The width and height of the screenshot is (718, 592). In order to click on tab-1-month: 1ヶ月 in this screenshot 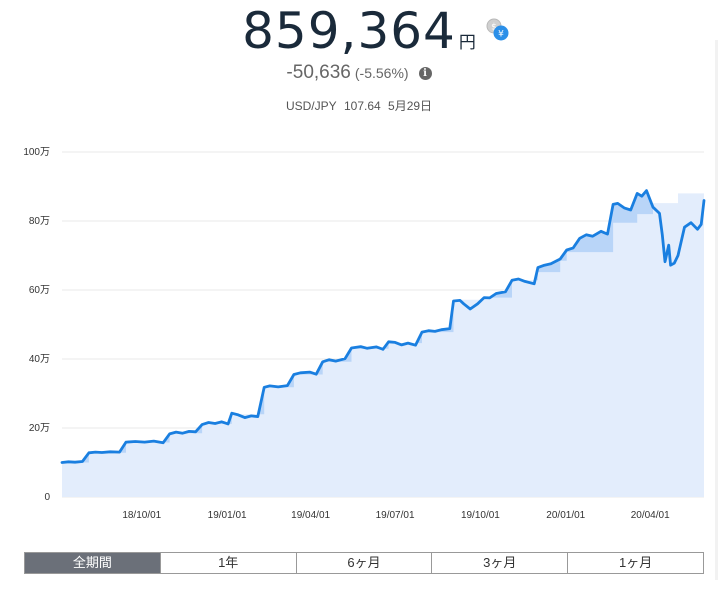, I will do `click(635, 563)`.